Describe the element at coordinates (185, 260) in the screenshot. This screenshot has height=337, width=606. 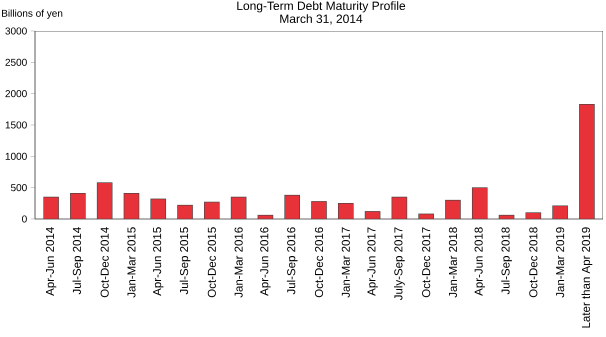
I see `x-tick-label: Jul-Sep 2015` at that location.